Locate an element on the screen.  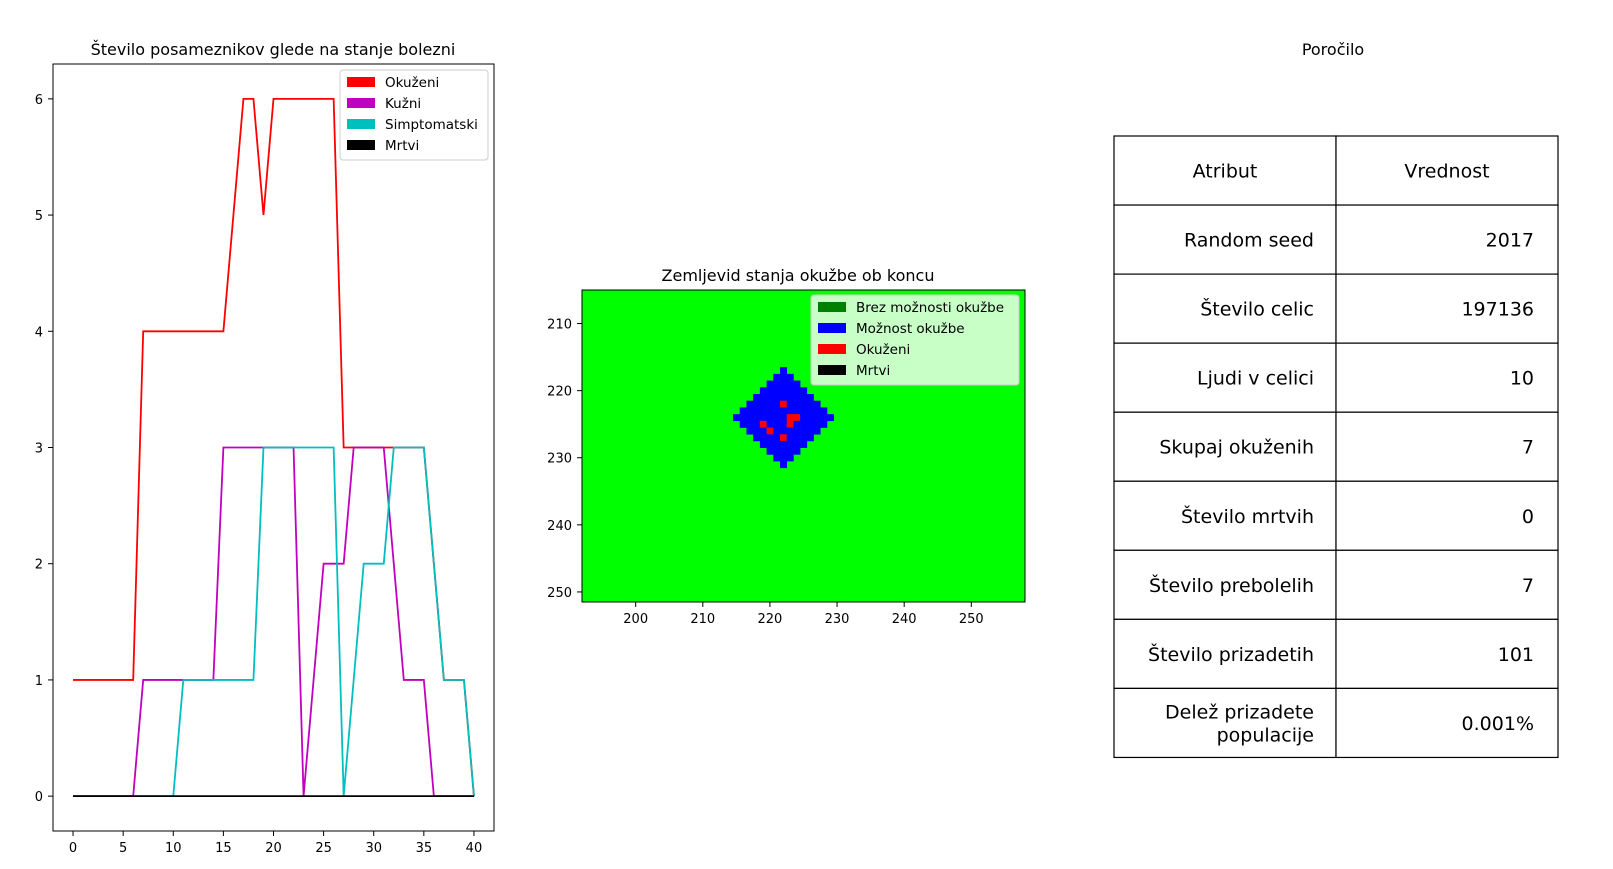
table-header: Vrednost is located at coordinates (1446, 172).